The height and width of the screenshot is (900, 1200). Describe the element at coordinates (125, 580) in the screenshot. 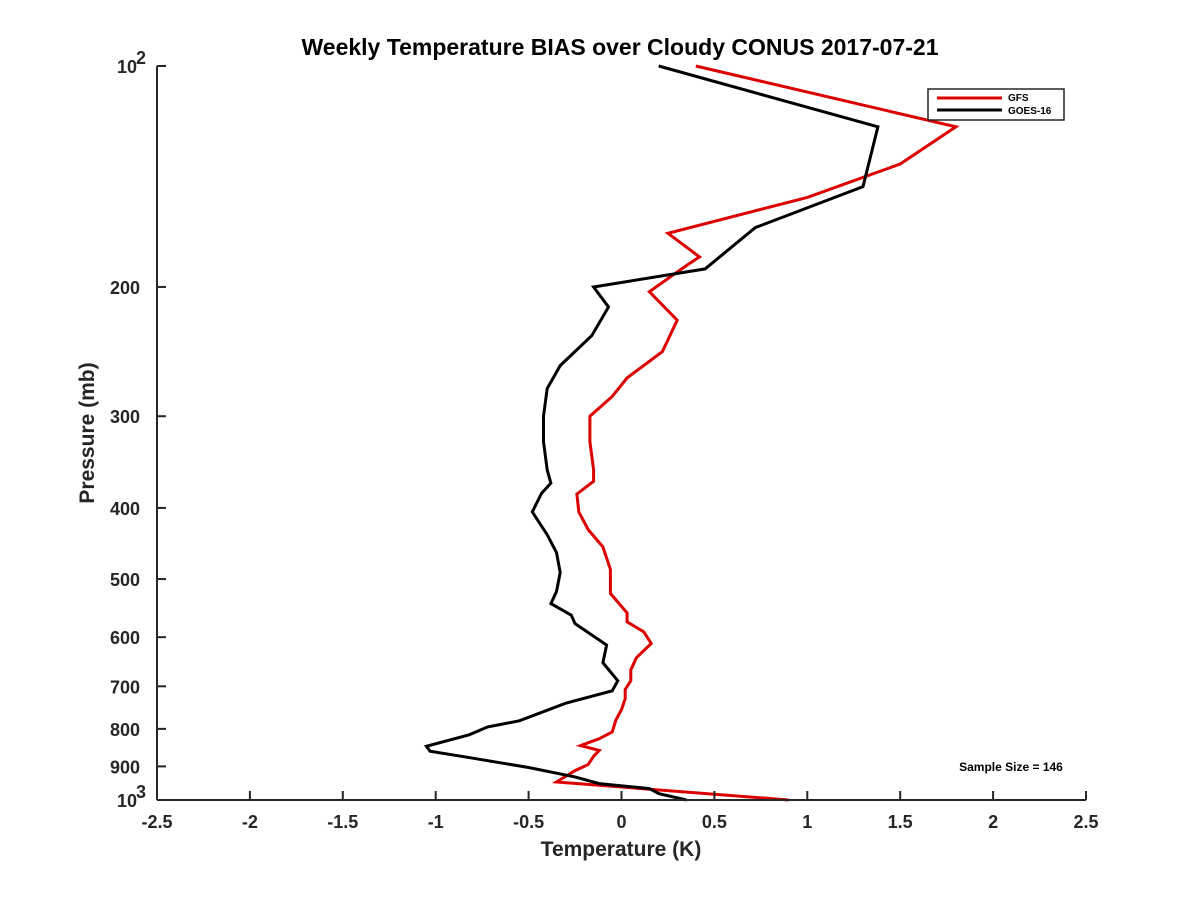

I see `y-tick-label: 500` at that location.